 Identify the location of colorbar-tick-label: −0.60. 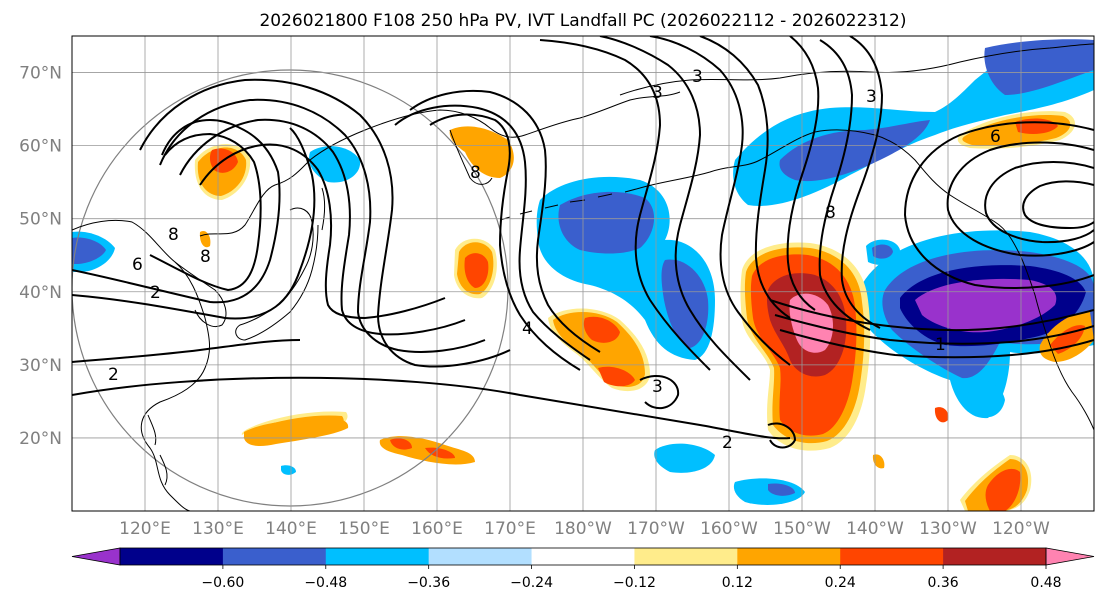
(222, 583).